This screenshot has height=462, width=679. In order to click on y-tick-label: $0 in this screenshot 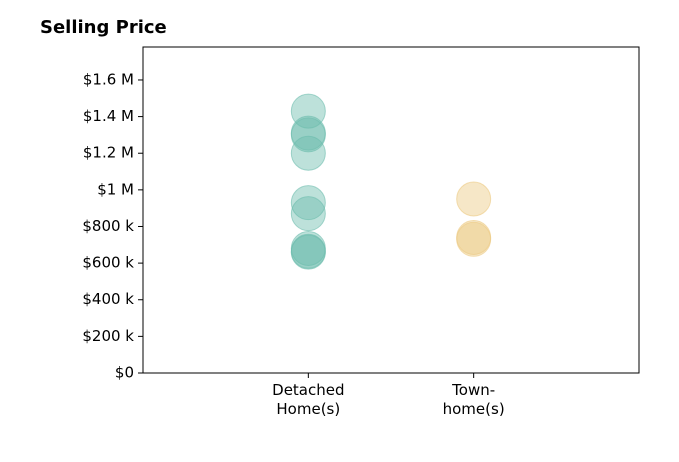, I will do `click(124, 373)`.